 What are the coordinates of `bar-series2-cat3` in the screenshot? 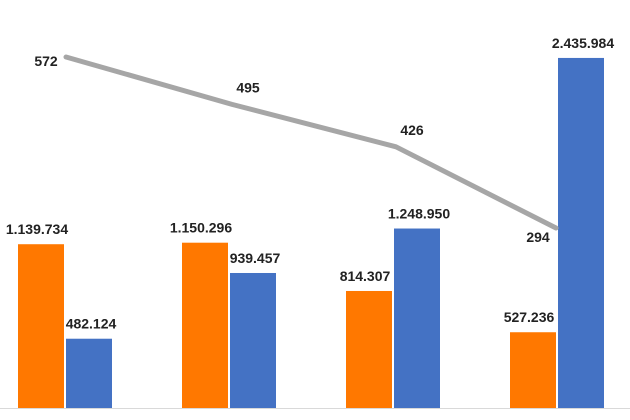 It's located at (417, 318).